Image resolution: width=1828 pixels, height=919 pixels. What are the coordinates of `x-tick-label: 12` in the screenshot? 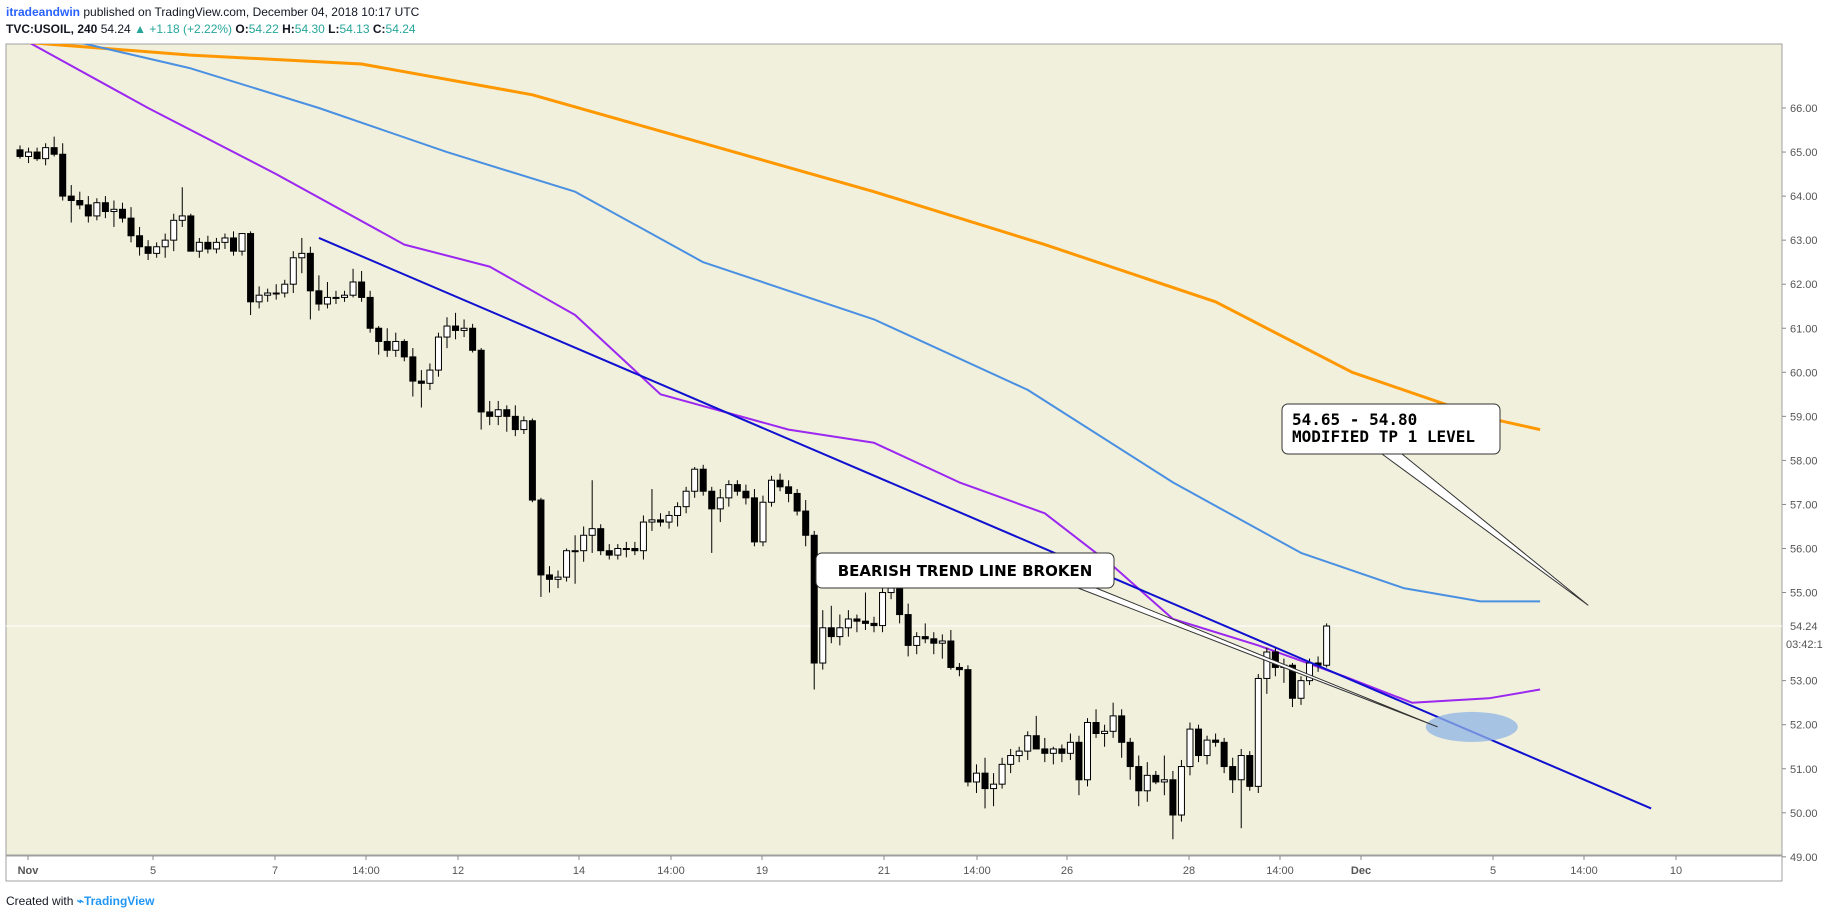 It's located at (458, 871).